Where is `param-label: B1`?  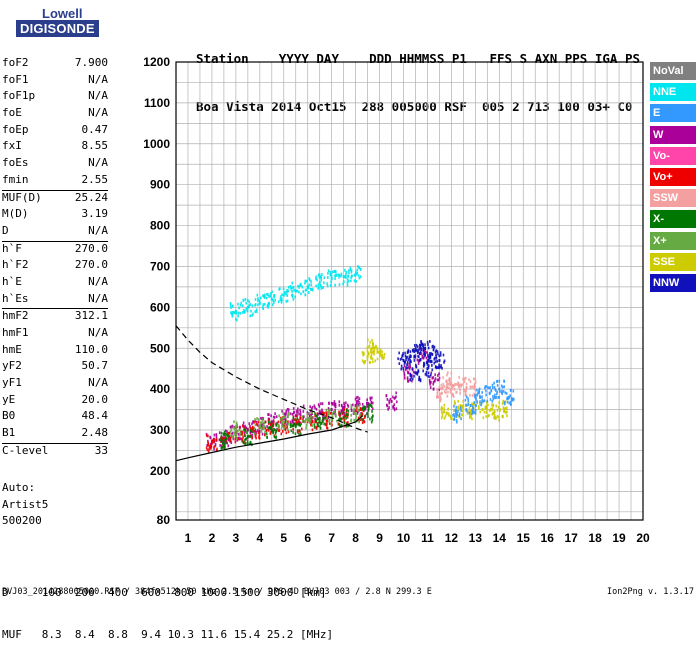 param-label: B1 is located at coordinates (9, 433).